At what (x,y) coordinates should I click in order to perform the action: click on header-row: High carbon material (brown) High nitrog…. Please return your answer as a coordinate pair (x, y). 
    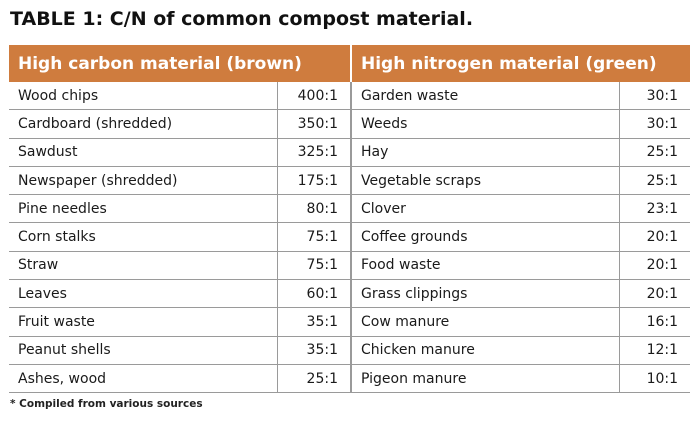
    Looking at the image, I should click on (350, 63).